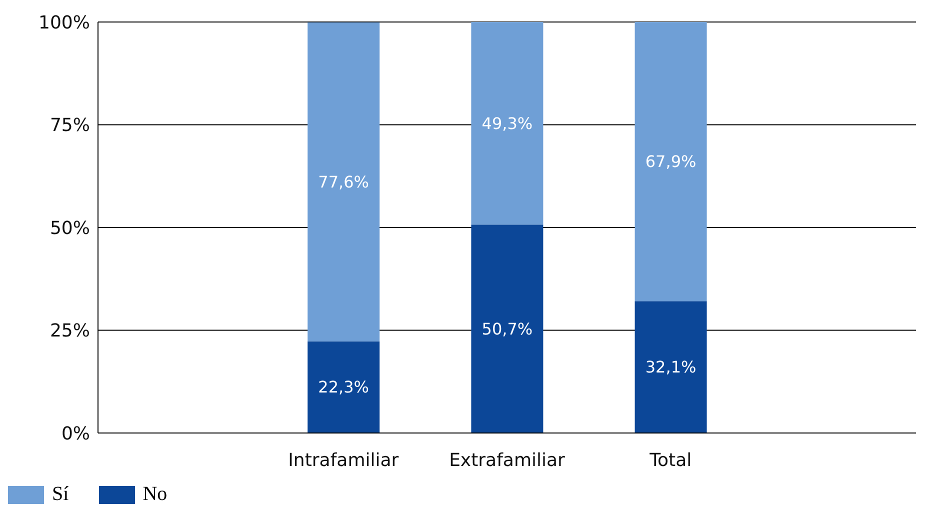 This screenshot has height=515, width=926. I want to click on y-tick-label: 25%, so click(70, 331).